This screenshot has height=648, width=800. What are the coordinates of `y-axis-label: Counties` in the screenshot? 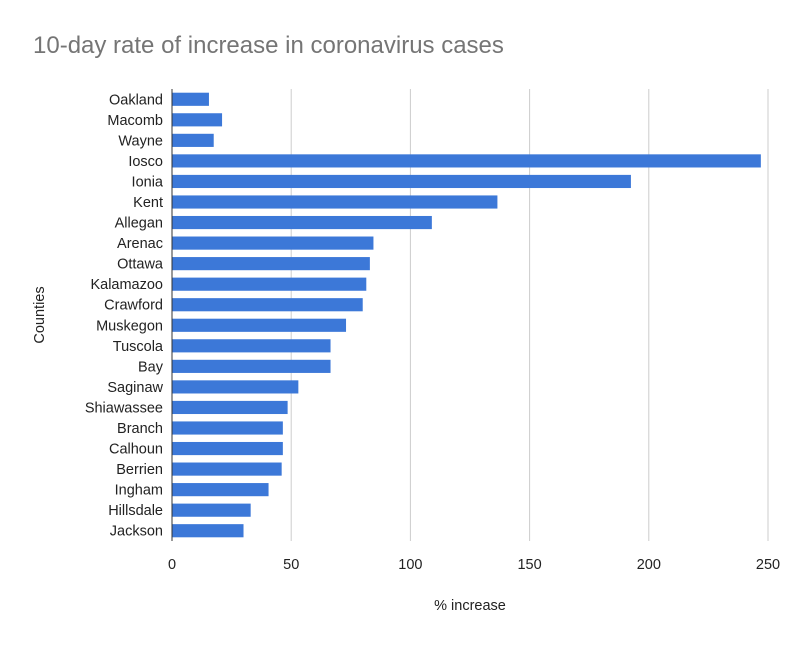 It's located at (40, 314).